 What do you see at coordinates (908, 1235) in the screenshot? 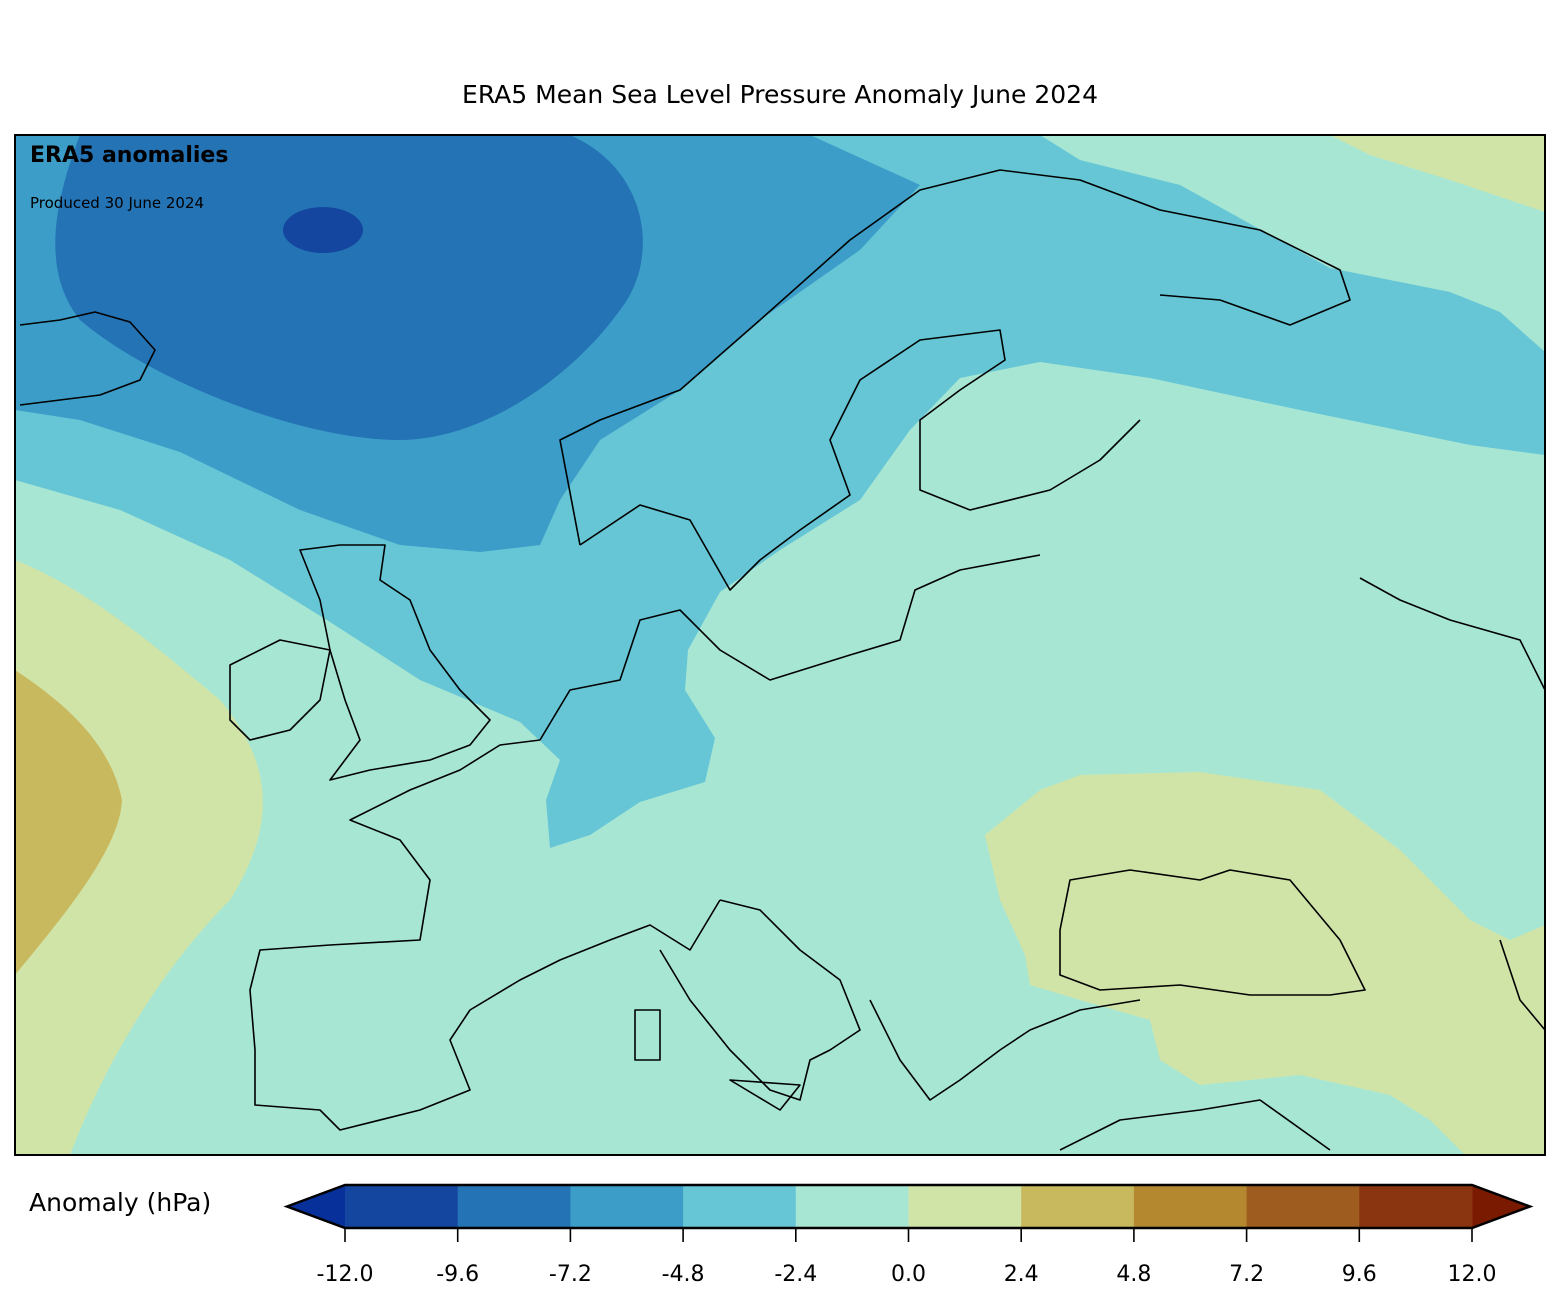
I see `colorbar: -12.0 -9.6 -7.2 -4.8 -2.4 0.0 2.4 4.8 7.2 9.6 12.0` at bounding box center [908, 1235].